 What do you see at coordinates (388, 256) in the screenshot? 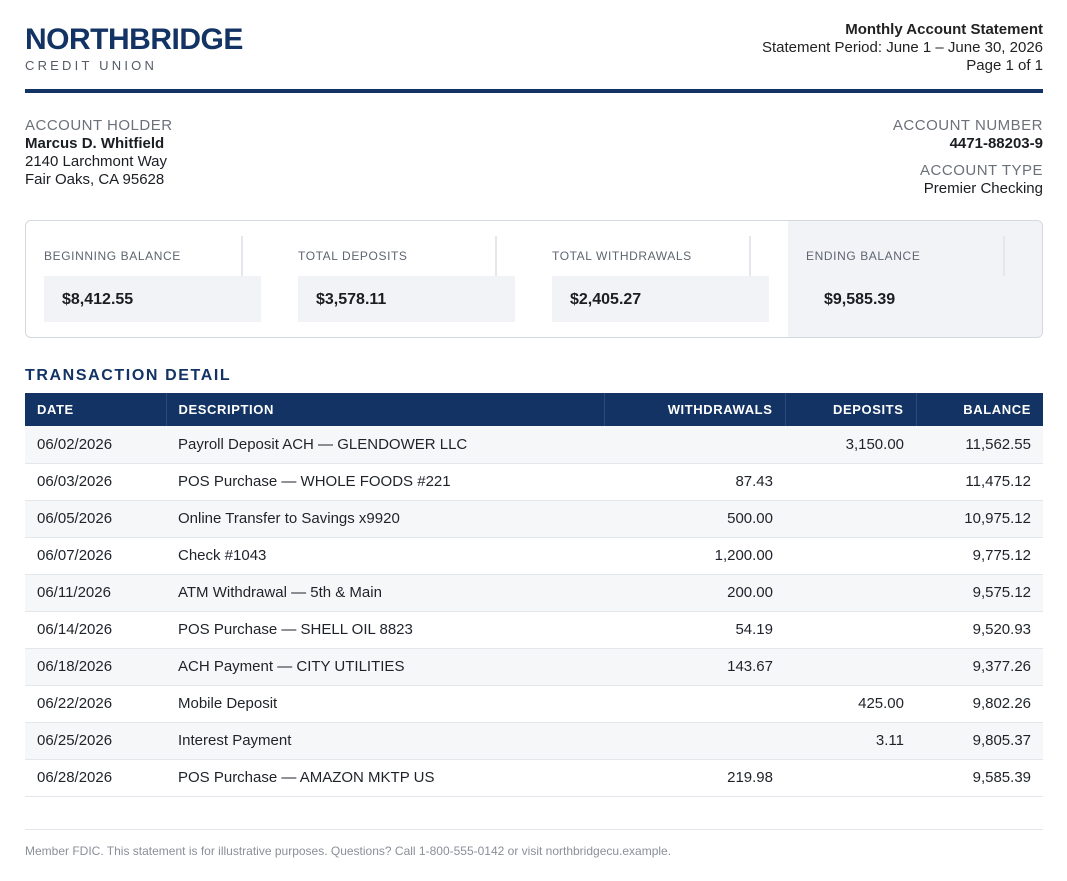
I see `summary-label: TOTAL DEPOSITS` at bounding box center [388, 256].